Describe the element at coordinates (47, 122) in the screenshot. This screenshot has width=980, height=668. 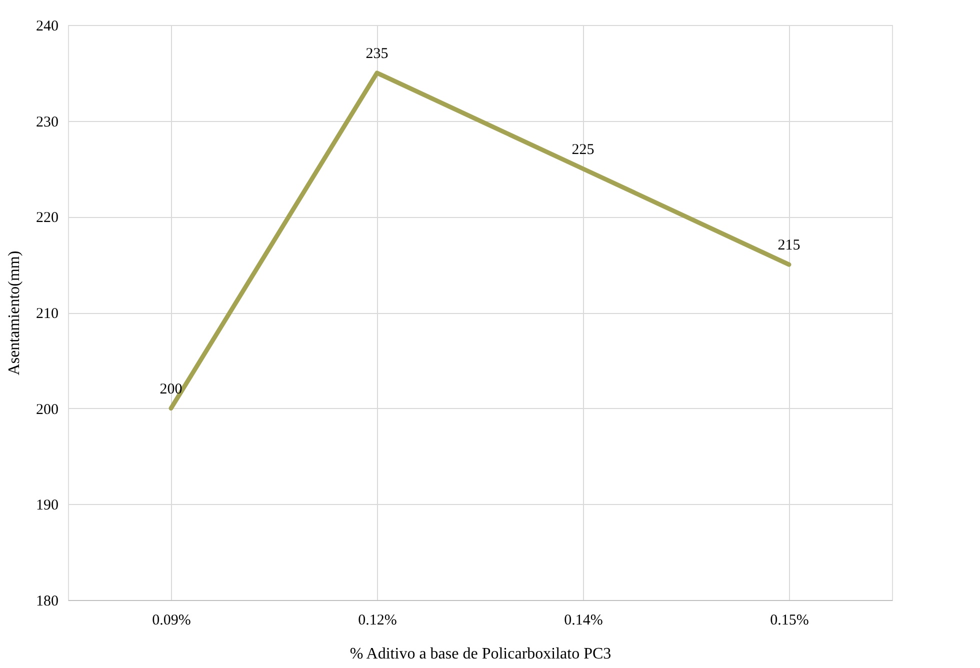
I see `y-tick-label: 230` at that location.